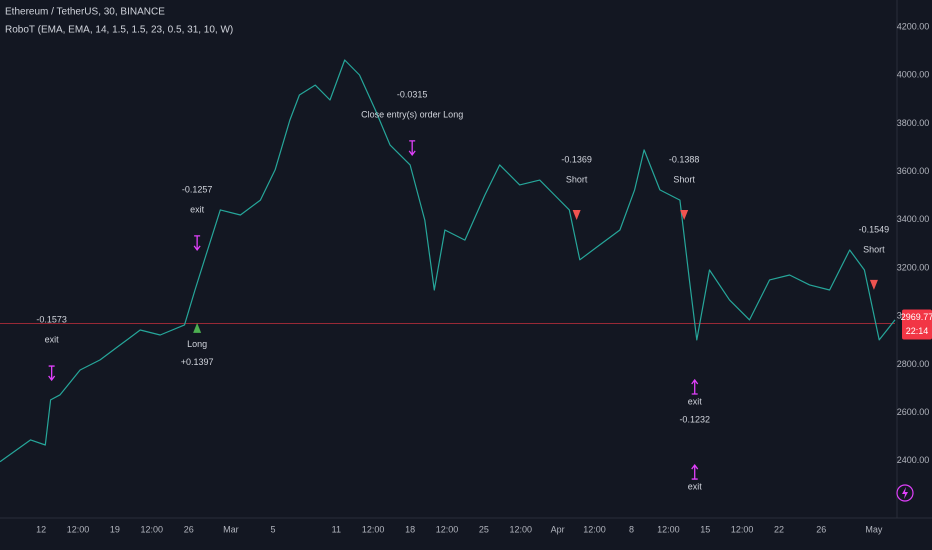  What do you see at coordinates (694, 419) in the screenshot?
I see `trade-label: -0.1232` at bounding box center [694, 419].